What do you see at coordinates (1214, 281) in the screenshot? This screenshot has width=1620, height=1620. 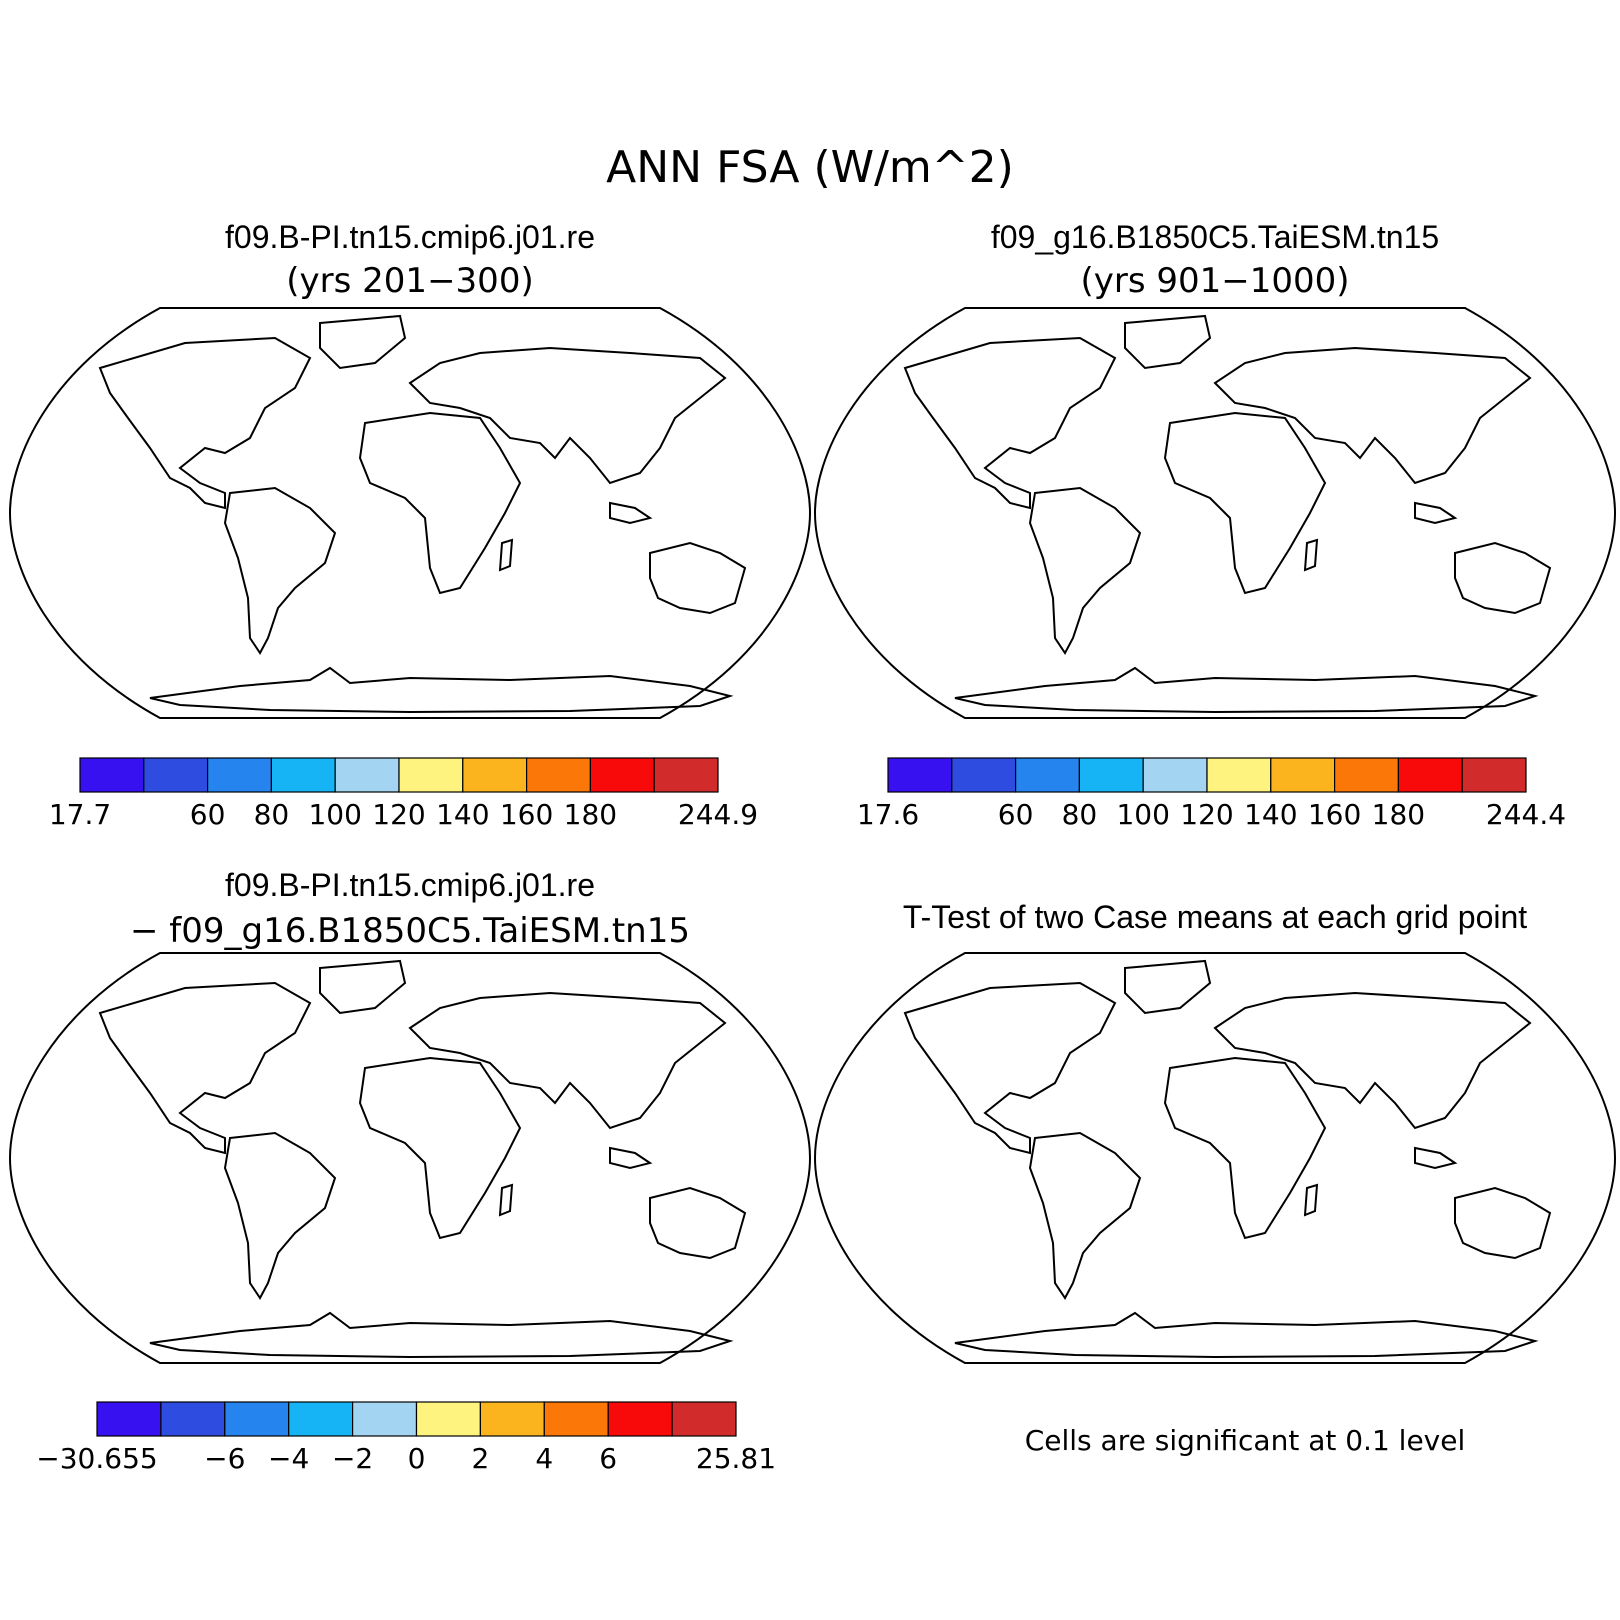 I see `panel-subtitle: (yrs 901−1000)` at bounding box center [1214, 281].